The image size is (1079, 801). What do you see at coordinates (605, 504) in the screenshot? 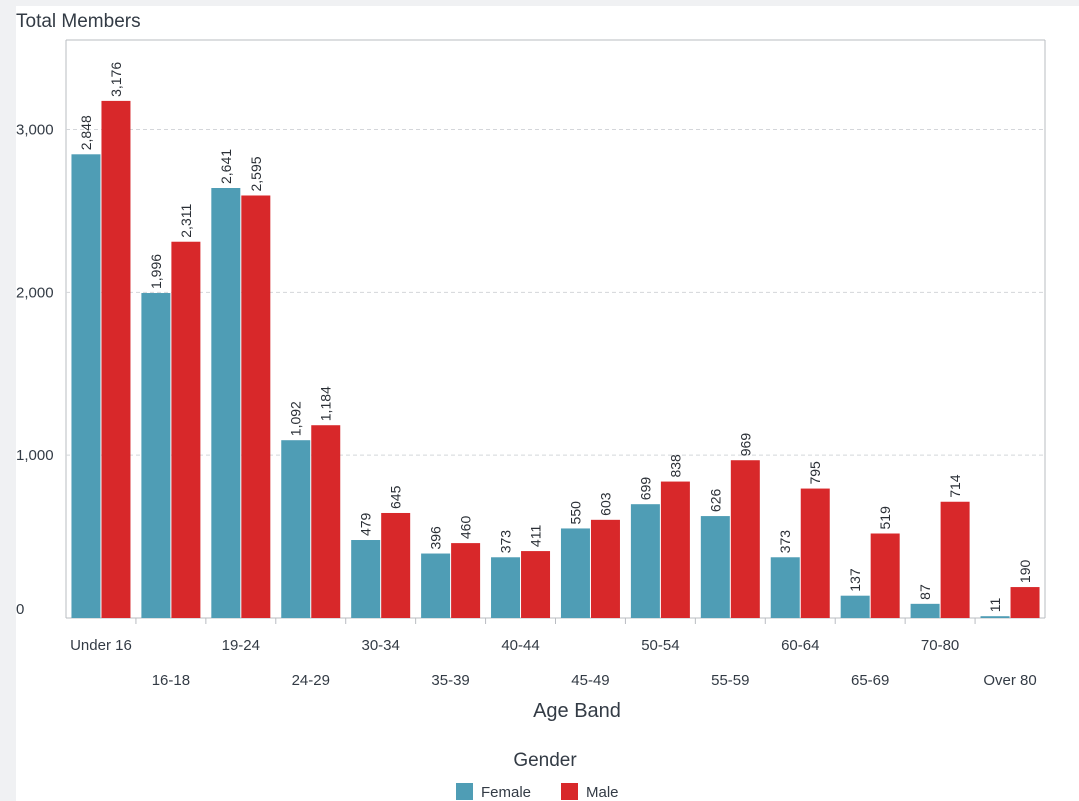
I see `data-label: 603` at bounding box center [605, 504].